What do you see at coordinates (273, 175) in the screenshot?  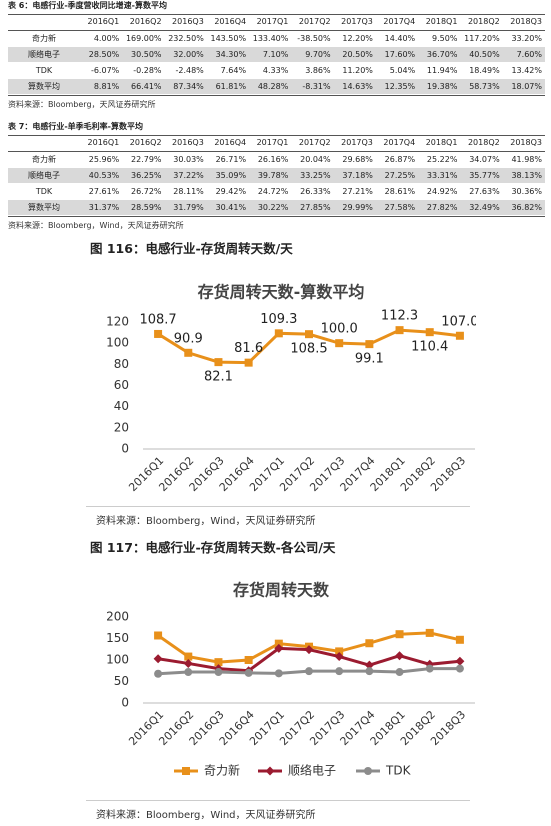 I see `table-cell: 39.78%` at bounding box center [273, 175].